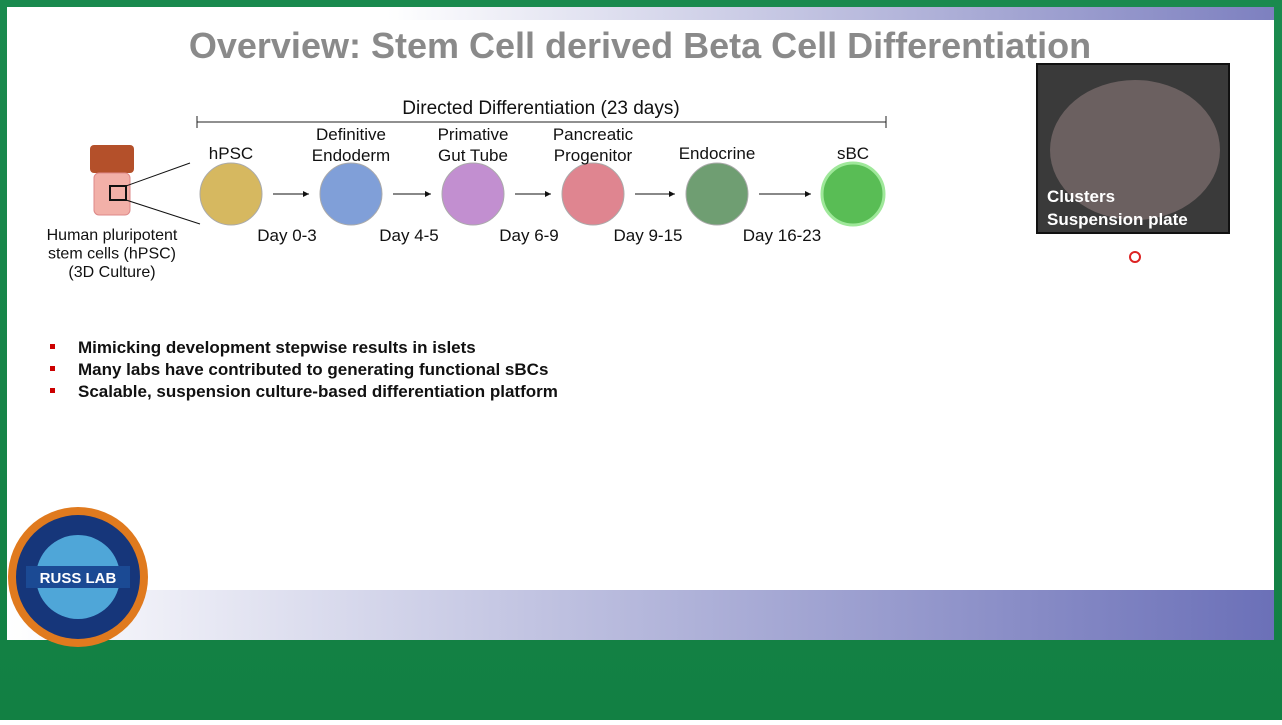  I want to click on stage-label: Endocrine, so click(717, 153).